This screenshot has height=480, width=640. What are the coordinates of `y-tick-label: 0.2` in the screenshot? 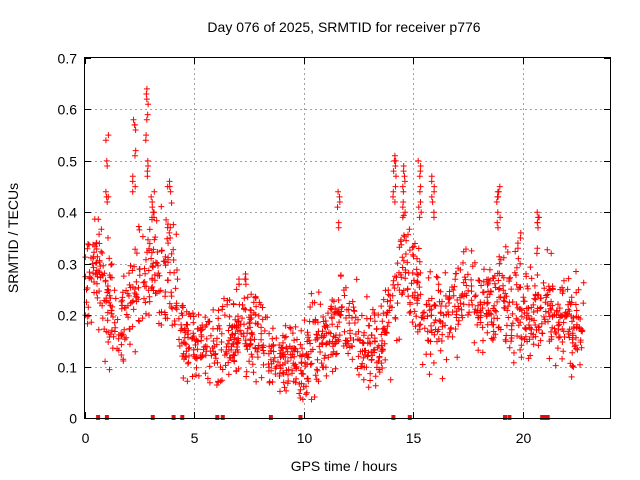 It's located at (68, 316).